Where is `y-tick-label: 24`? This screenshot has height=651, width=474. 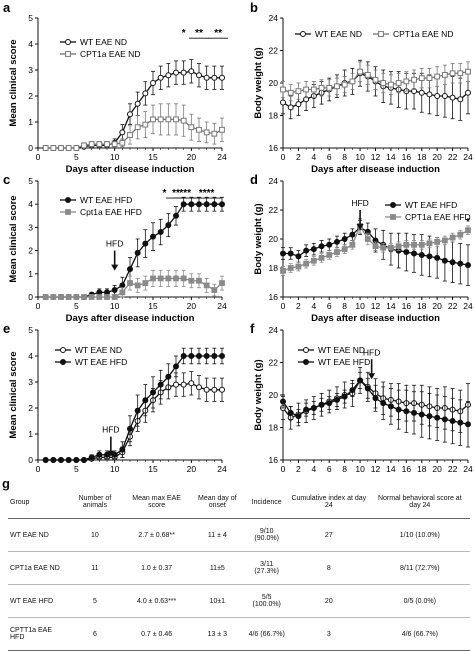
y-tick-label: 24 is located at coordinates (274, 181).